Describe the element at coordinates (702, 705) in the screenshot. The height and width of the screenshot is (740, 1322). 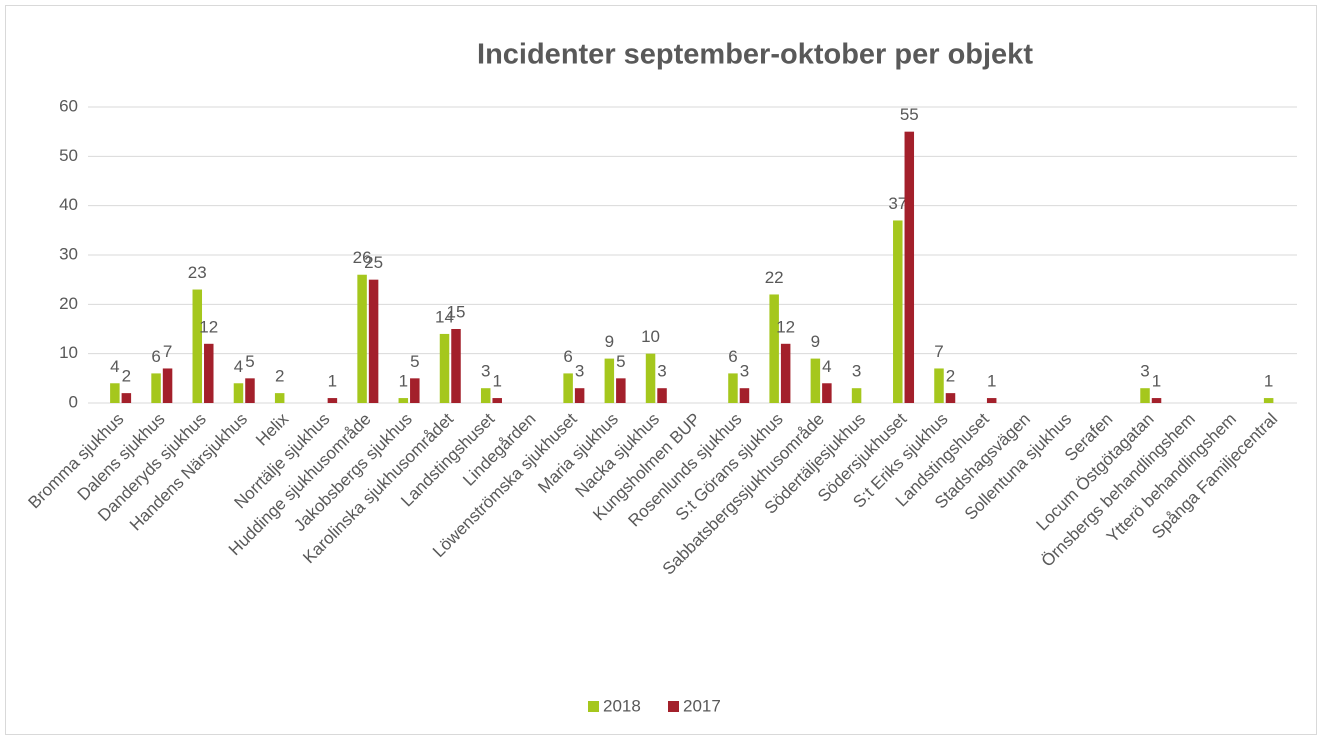
I see `legend-label: 2017` at that location.